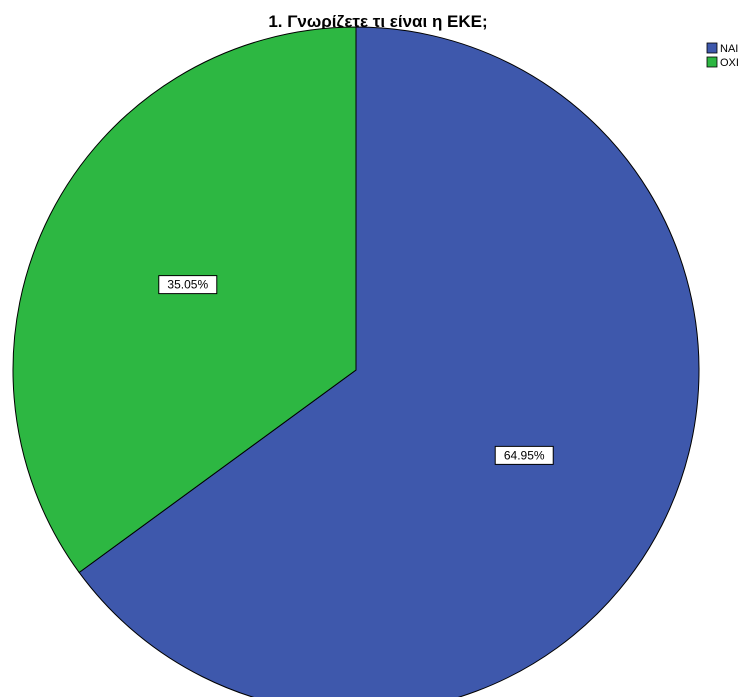  What do you see at coordinates (729, 49) in the screenshot?
I see `legend-label-nai: ΝΑΙ` at bounding box center [729, 49].